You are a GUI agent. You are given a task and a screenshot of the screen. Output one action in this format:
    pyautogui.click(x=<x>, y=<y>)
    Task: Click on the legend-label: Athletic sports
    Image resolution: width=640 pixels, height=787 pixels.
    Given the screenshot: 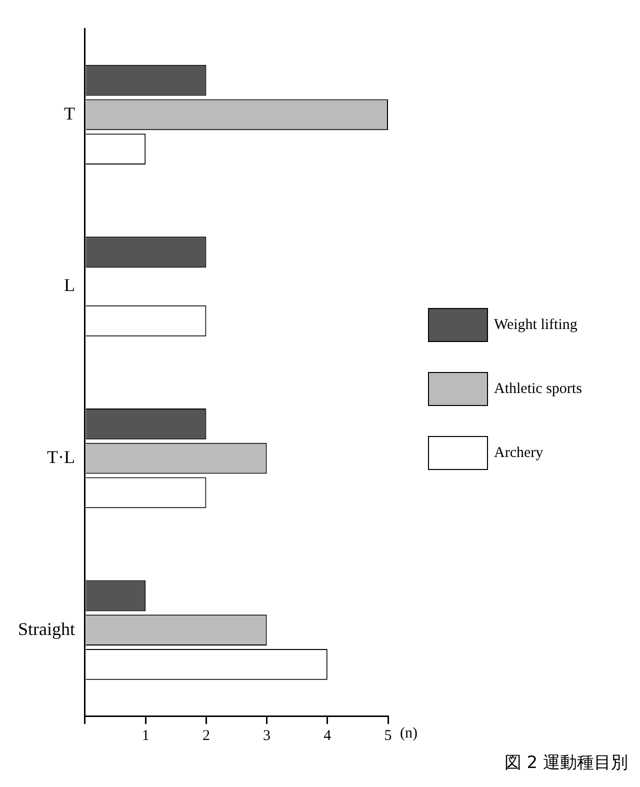 What is the action you would take?
    pyautogui.click(x=538, y=389)
    